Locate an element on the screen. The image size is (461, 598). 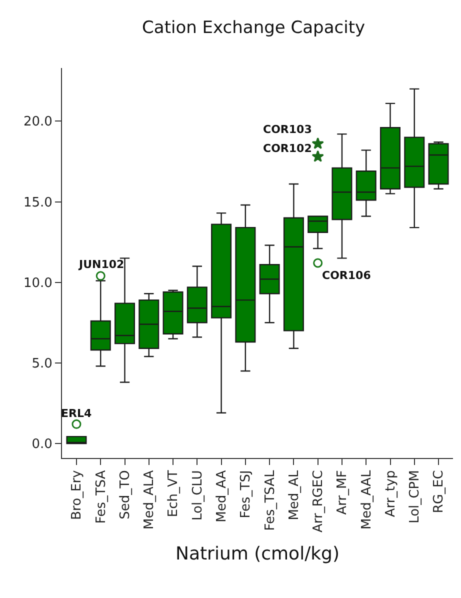
x-tick-label: Fes_TSAL is located at coordinates (270, 500).